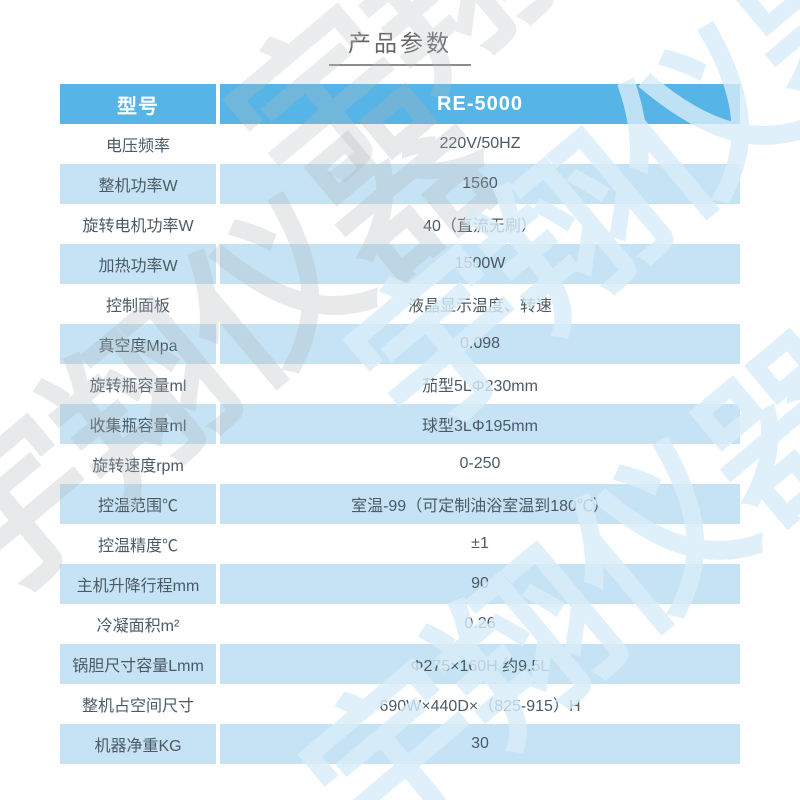 Image resolution: width=800 pixels, height=800 pixels. What do you see at coordinates (400, 304) in the screenshot?
I see `table-row: 控制面板 液晶显示温度、转速` at bounding box center [400, 304].